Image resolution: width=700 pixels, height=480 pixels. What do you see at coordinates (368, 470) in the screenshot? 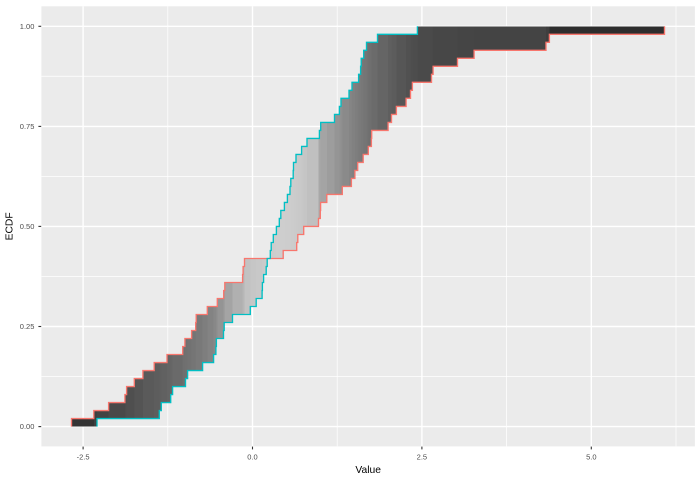
I see `svg-text: Value` at bounding box center [368, 470].